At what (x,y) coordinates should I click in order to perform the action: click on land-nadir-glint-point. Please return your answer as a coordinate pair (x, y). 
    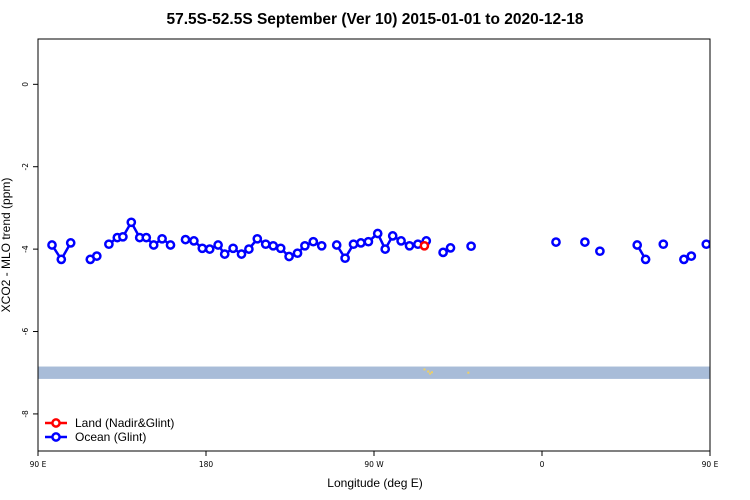
    Looking at the image, I should click on (424, 245).